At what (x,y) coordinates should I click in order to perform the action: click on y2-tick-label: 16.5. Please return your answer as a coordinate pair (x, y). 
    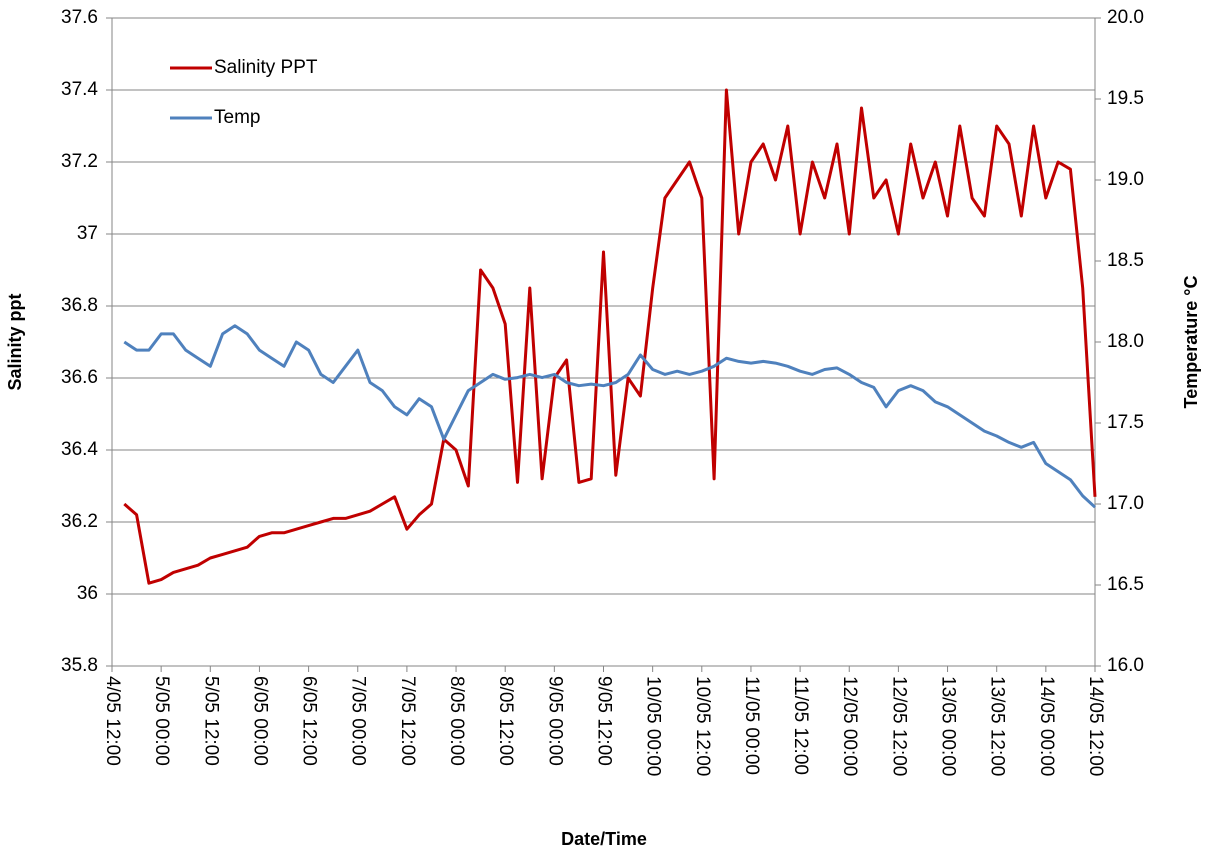
    Looking at the image, I should click on (1125, 584).